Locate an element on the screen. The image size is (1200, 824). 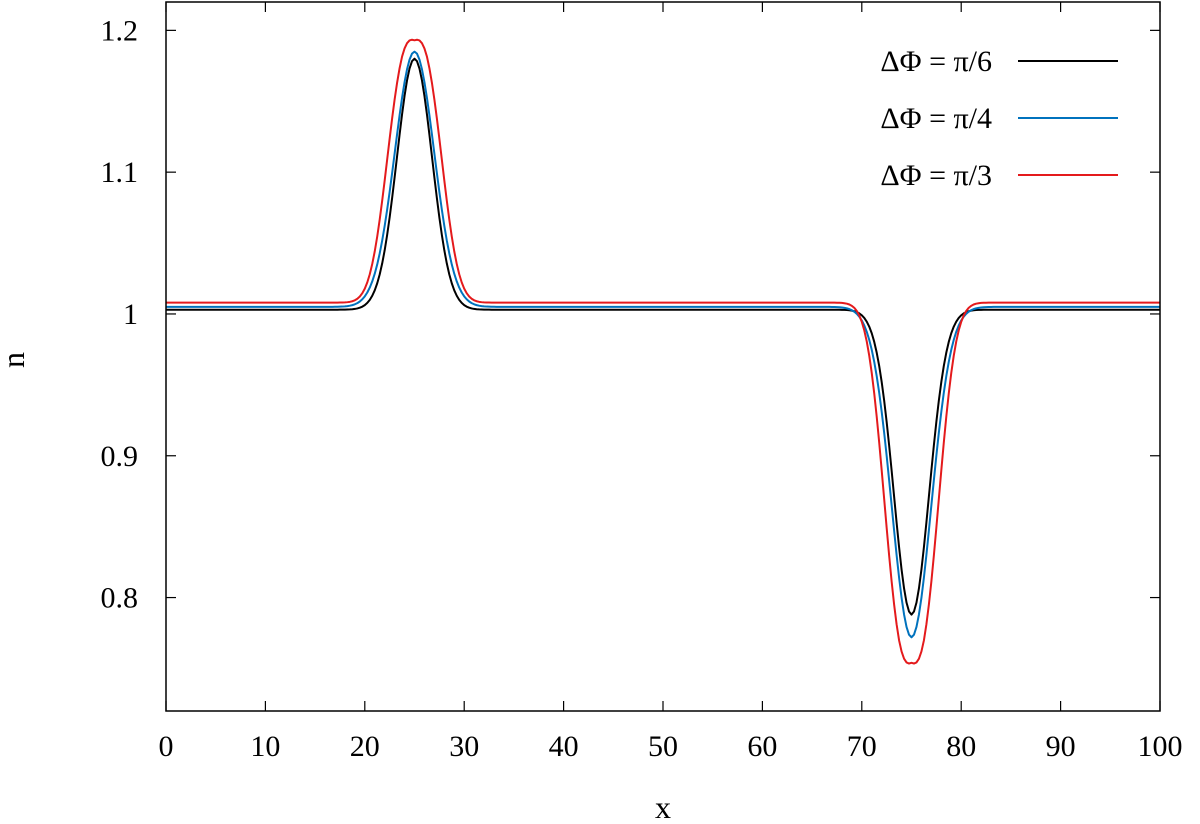
x-tick-label: 100 is located at coordinates (1160, 746).